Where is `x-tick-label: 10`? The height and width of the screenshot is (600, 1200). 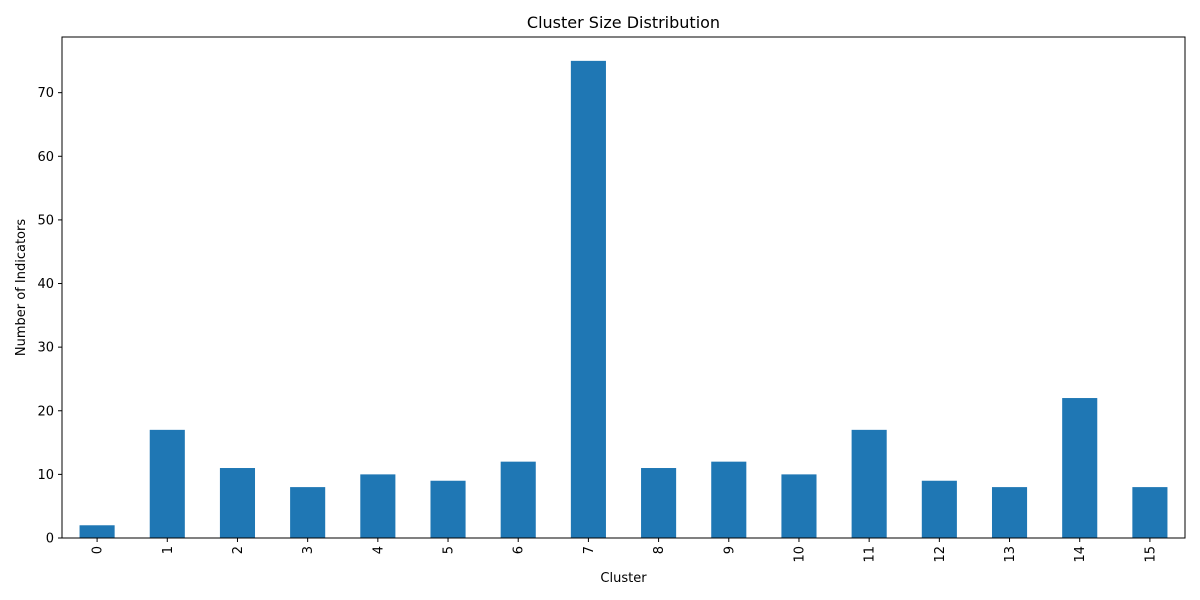 x-tick-label: 10 is located at coordinates (799, 554).